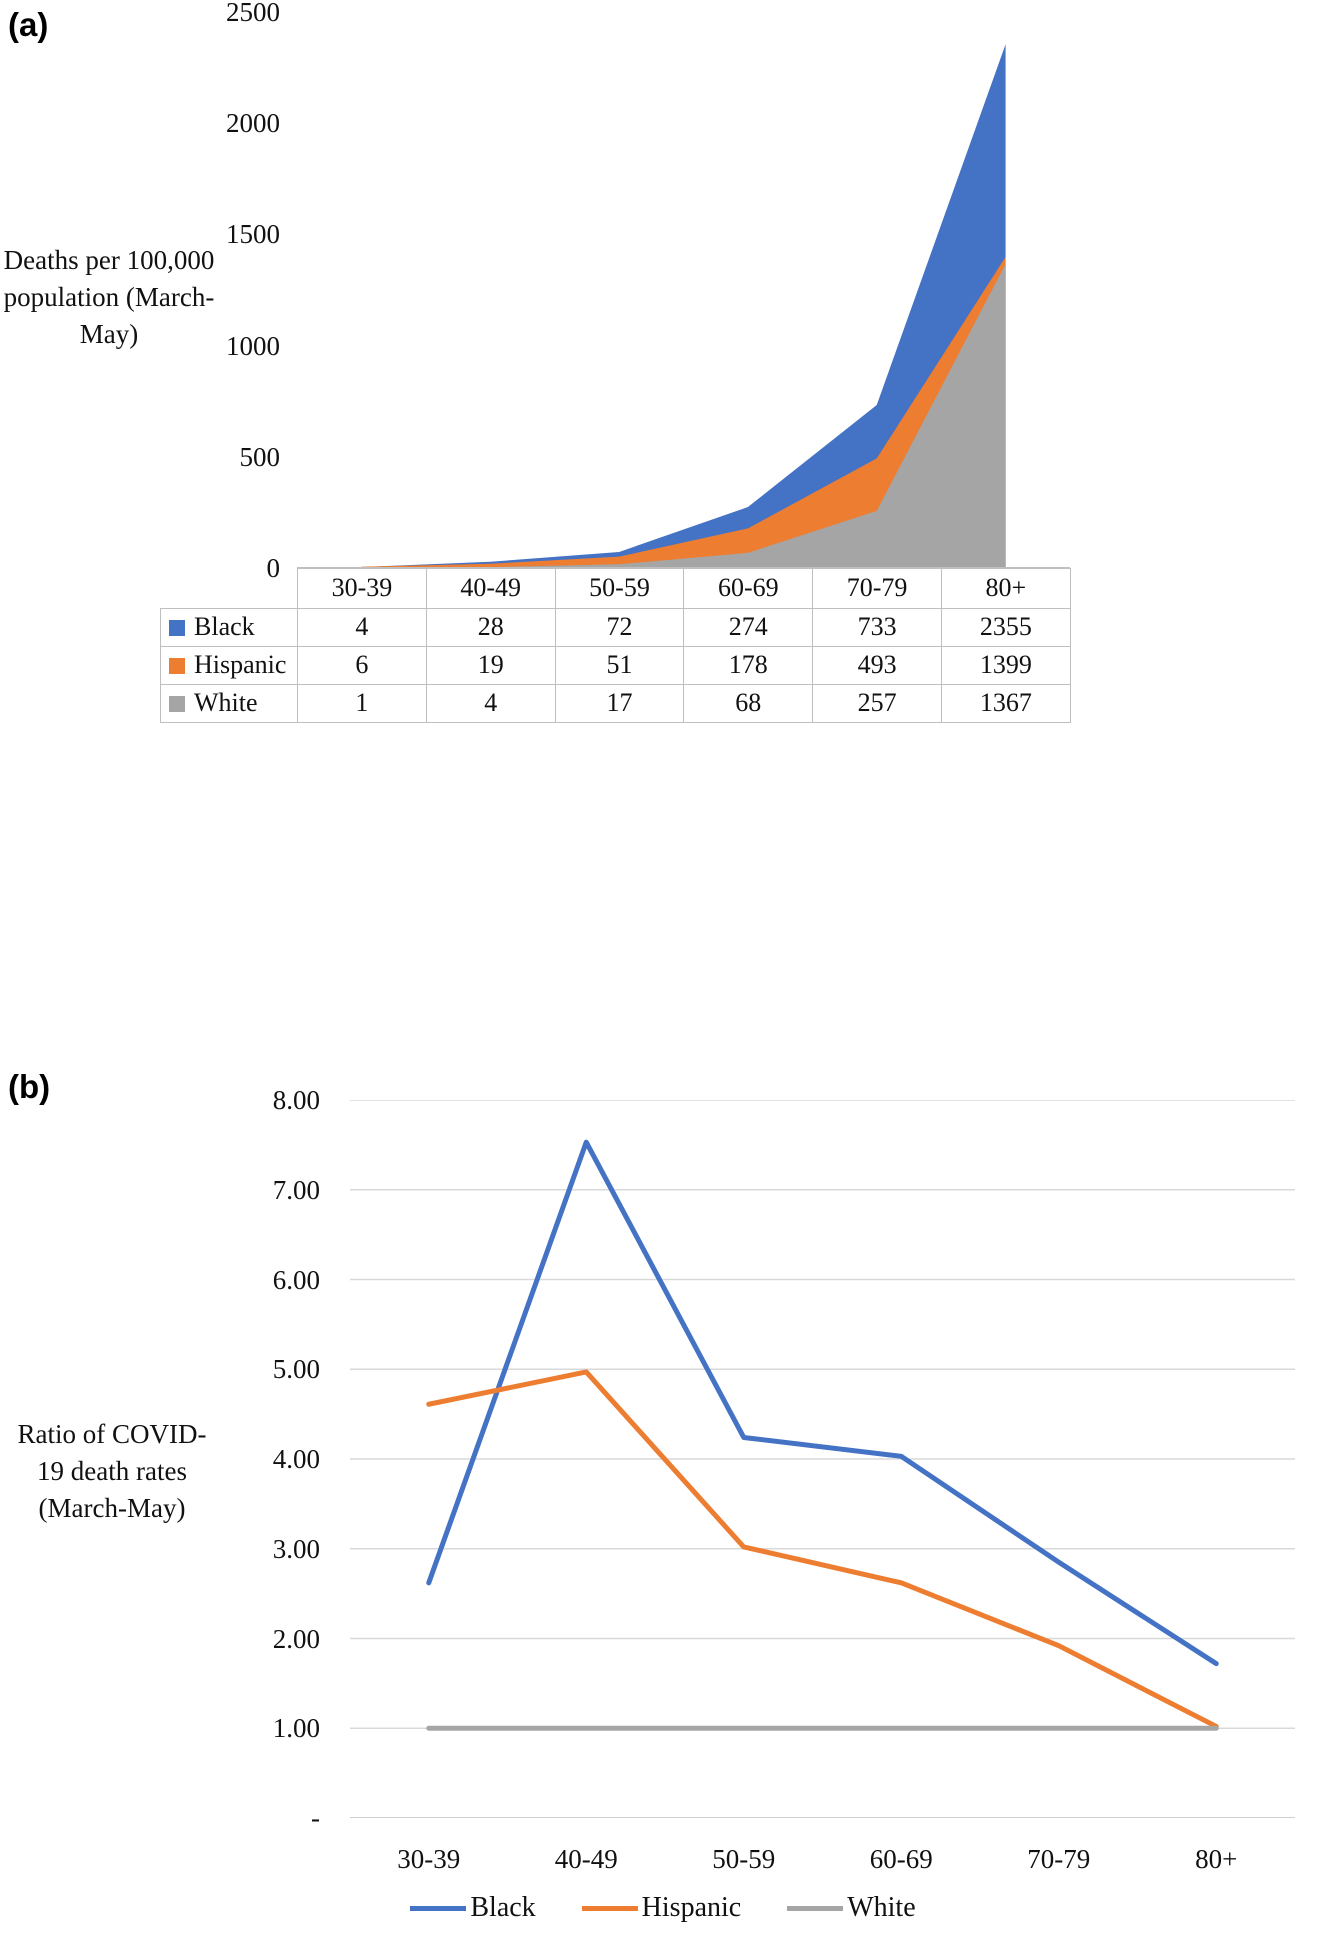  I want to click on age-group-header: 60-69, so click(748, 588).